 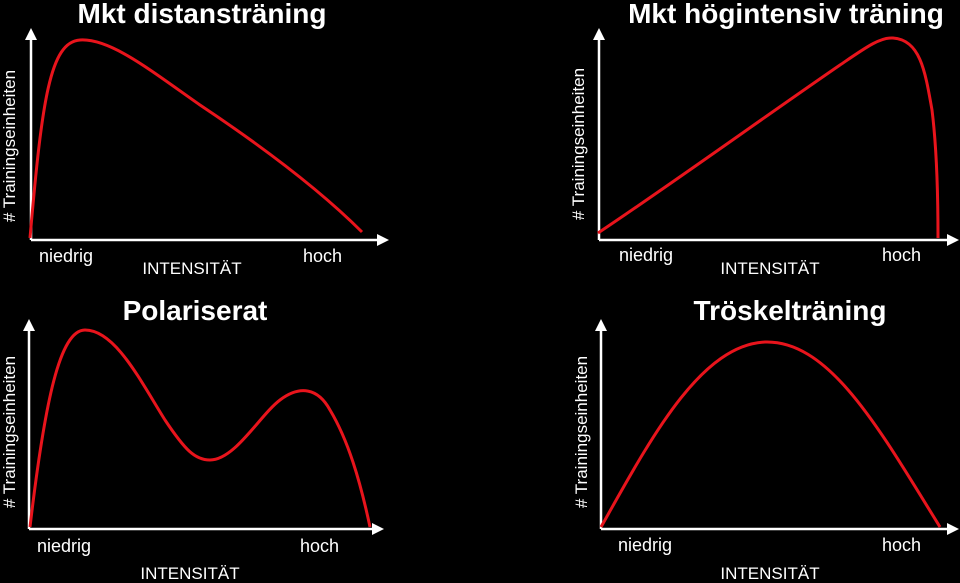 I want to click on panel-title: Mkt högintensiv träning, so click(x=786, y=14).